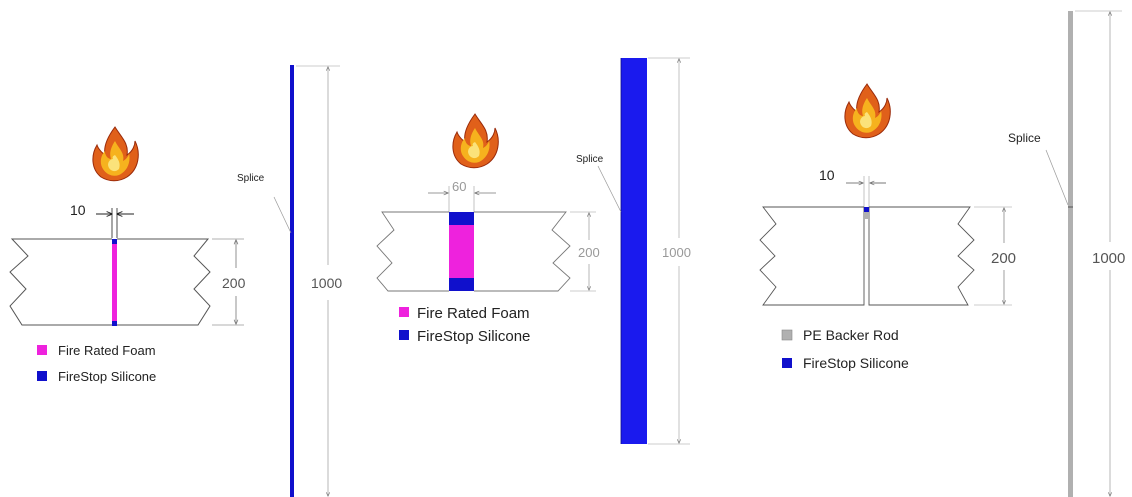 The width and height of the screenshot is (1132, 497). Describe the element at coordinates (851, 335) in the screenshot. I see `legend-label-backer-rod: PE Backer Rod` at that location.